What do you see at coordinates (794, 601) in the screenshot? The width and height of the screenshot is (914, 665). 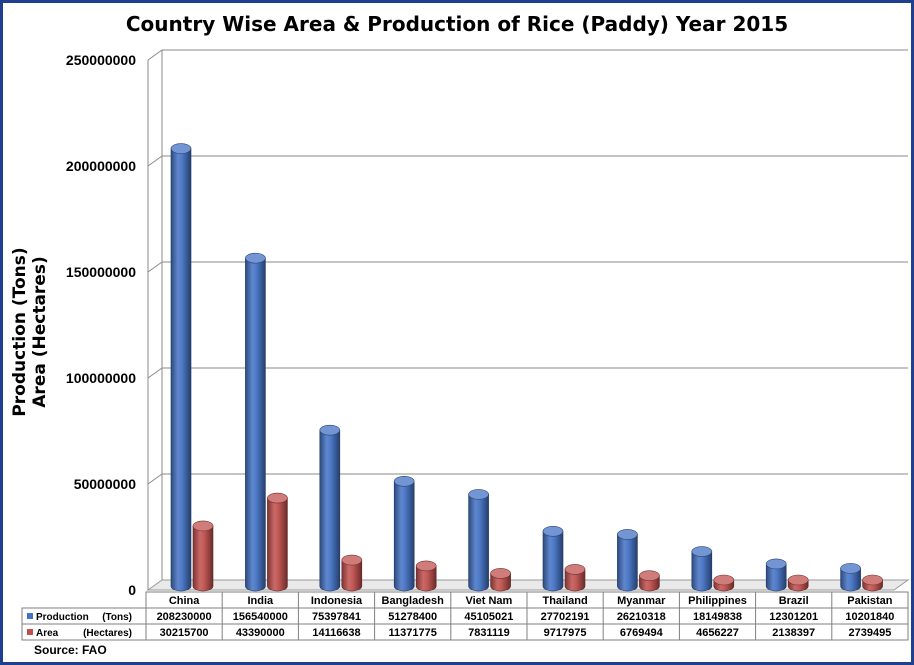 I see `table-category-label: Brazil` at bounding box center [794, 601].